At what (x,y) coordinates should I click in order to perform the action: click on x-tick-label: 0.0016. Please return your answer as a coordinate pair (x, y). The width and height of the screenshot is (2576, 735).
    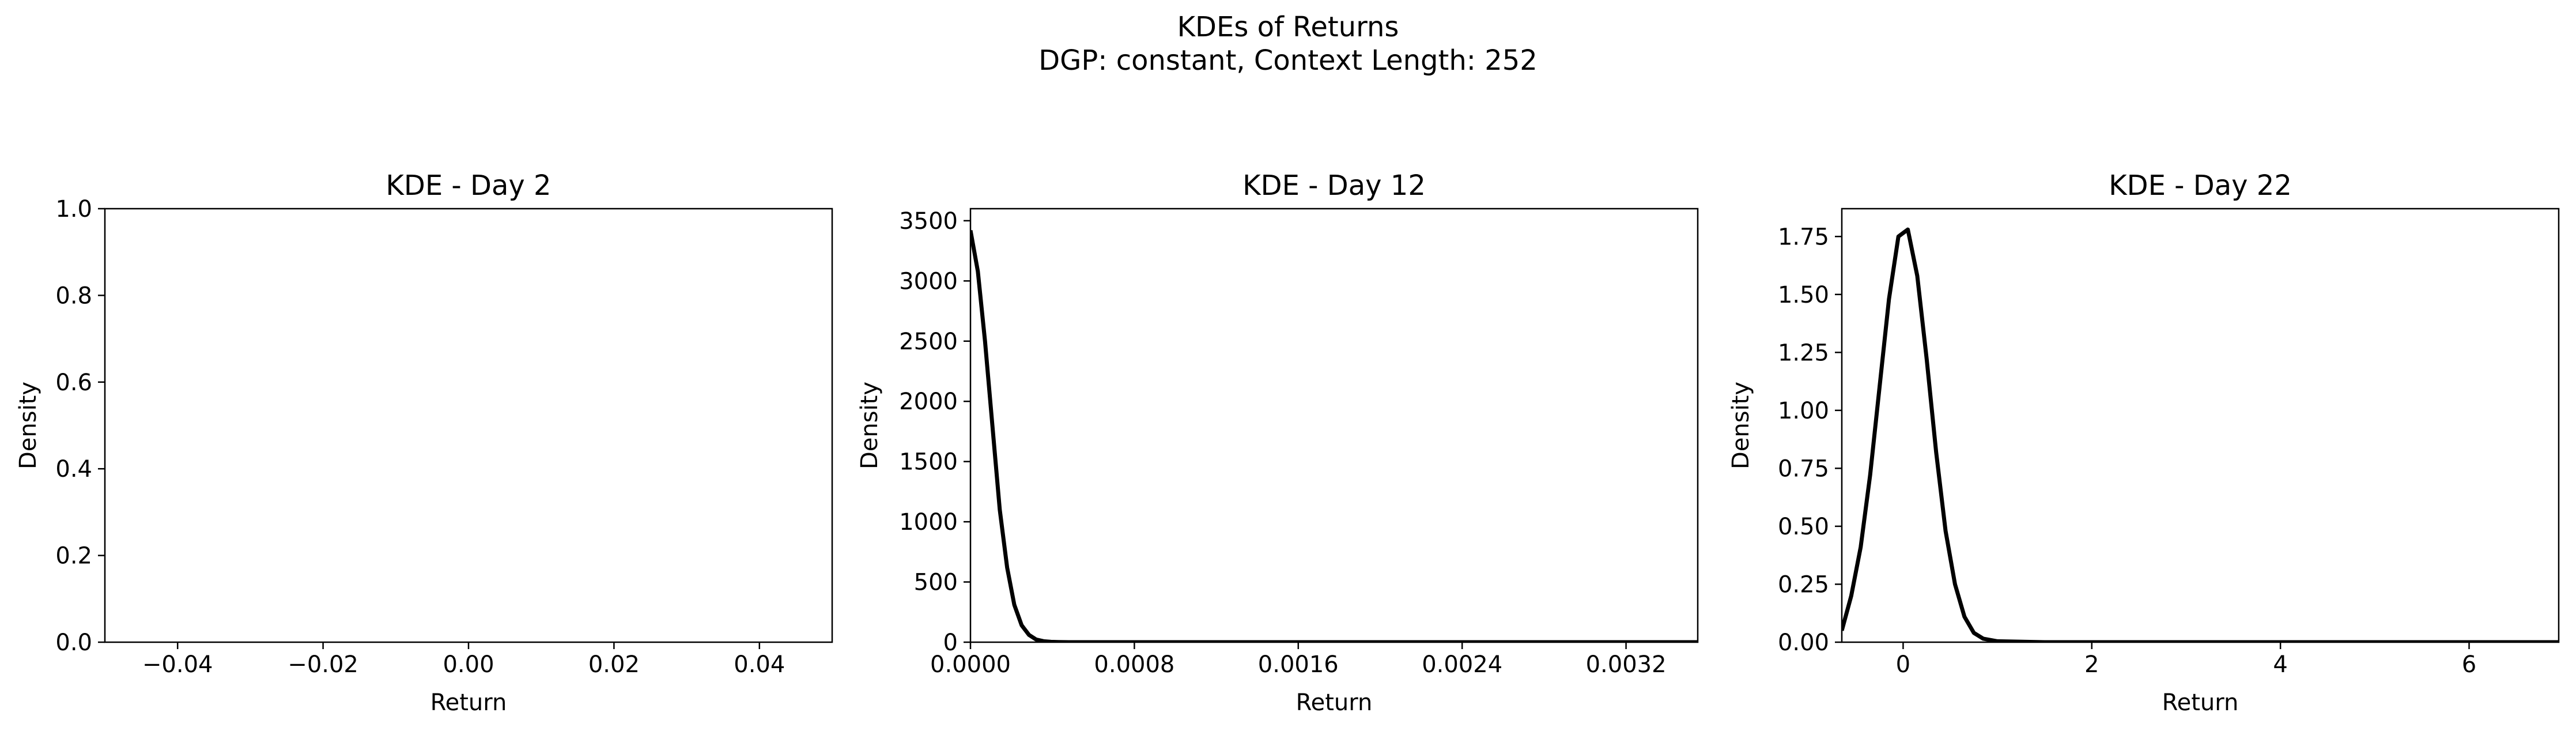
    Looking at the image, I should click on (1298, 664).